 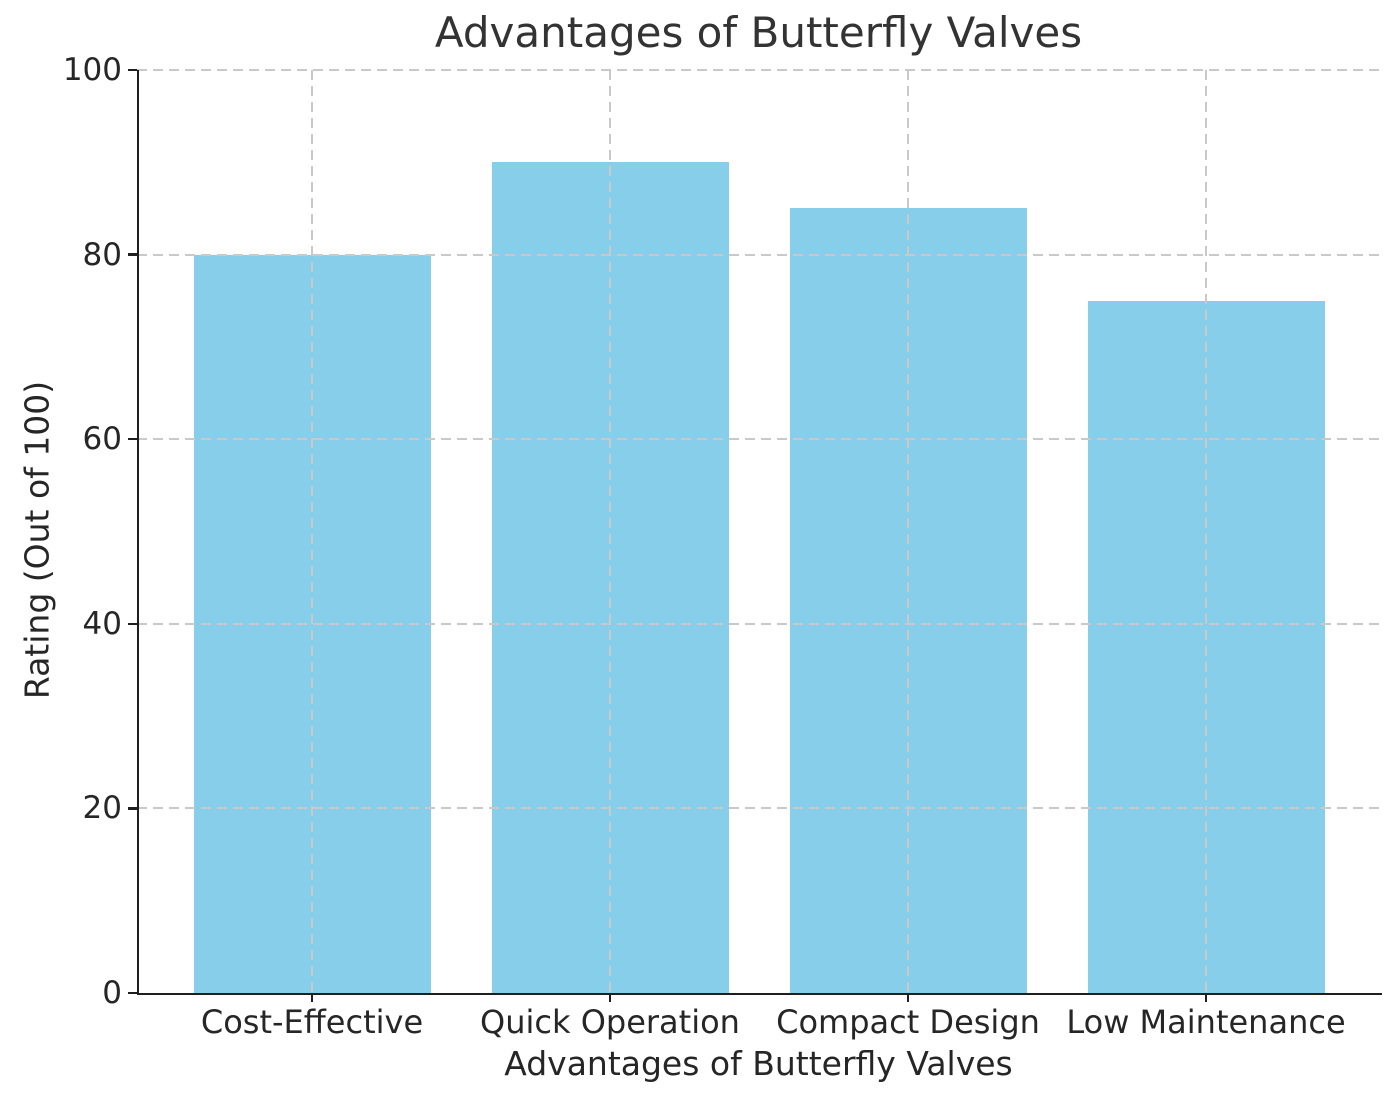 I want to click on y-tick-label: 20, so click(x=102, y=808).